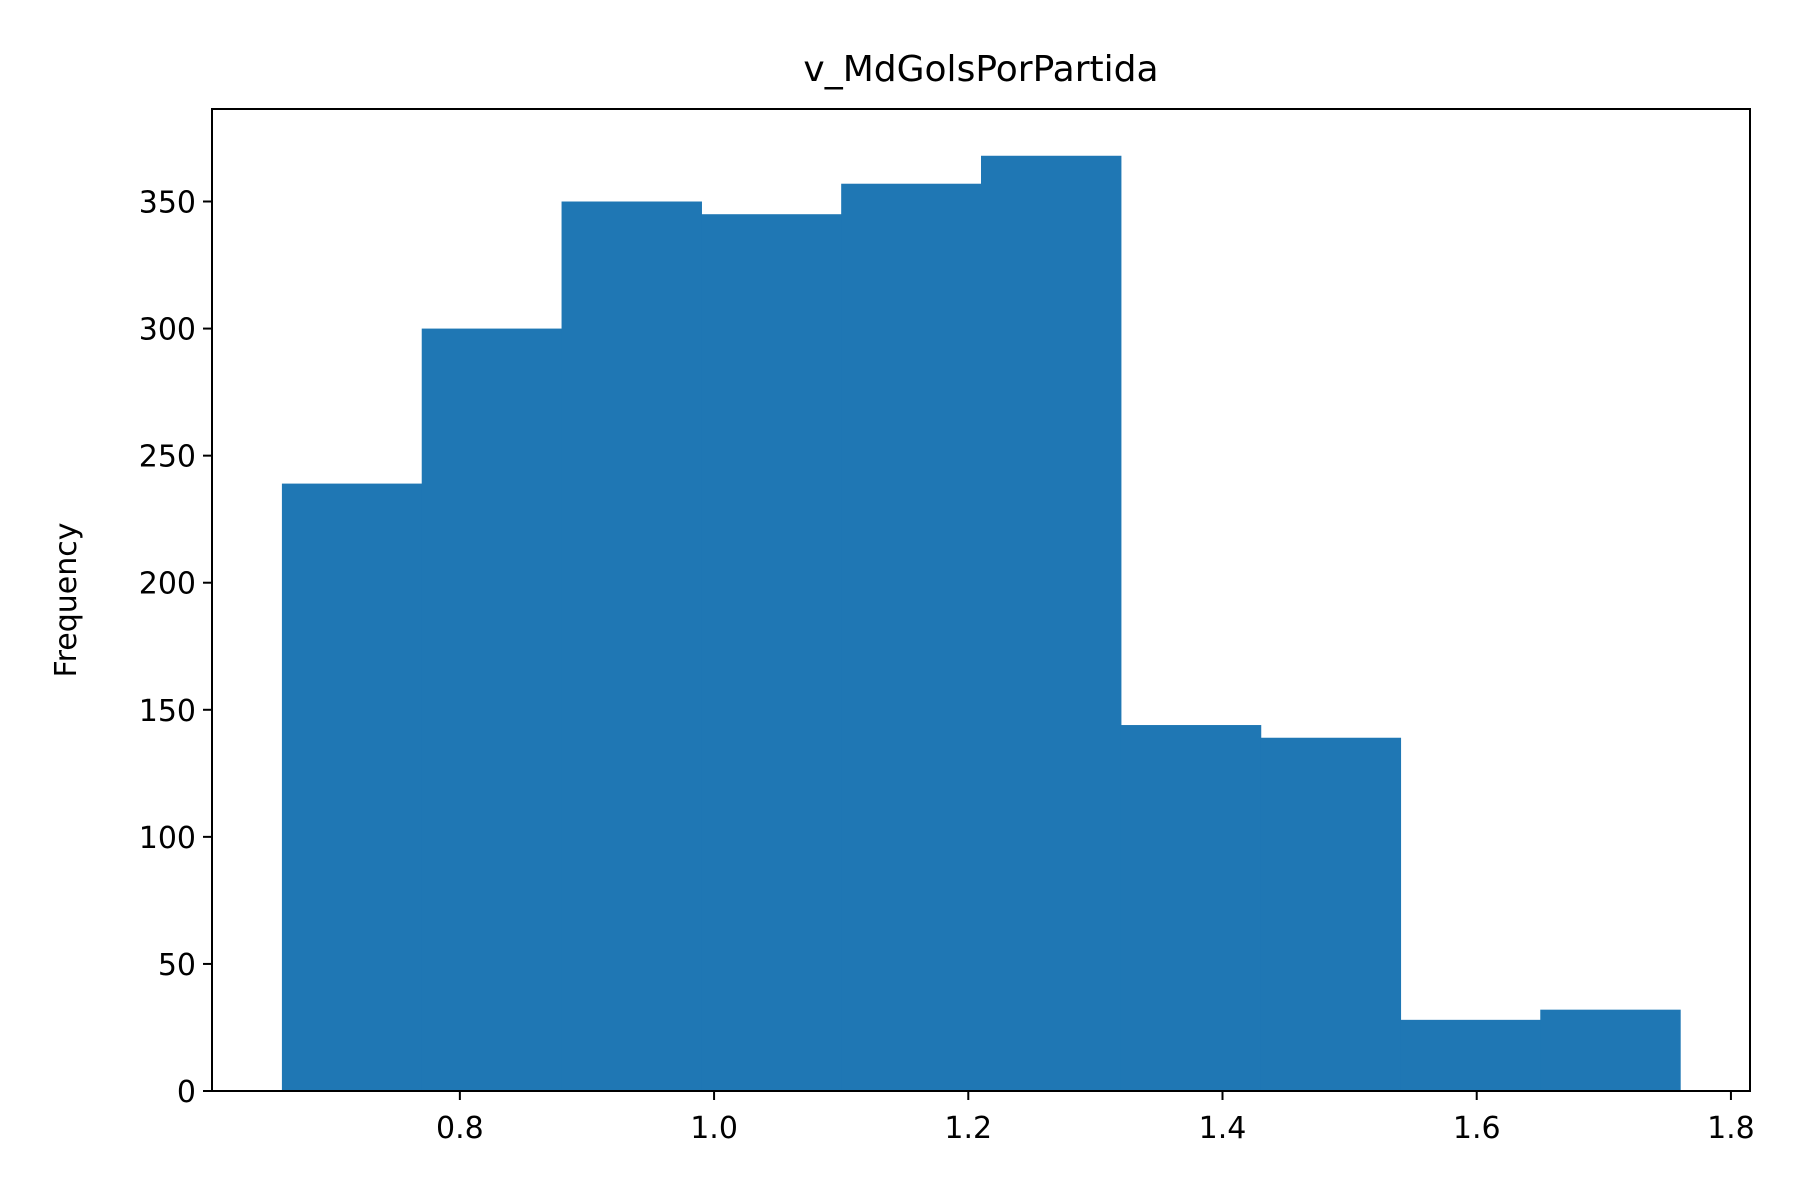 Image resolution: width=1800 pixels, height=1200 pixels. What do you see at coordinates (714, 1128) in the screenshot?
I see `x-tick-label: 1.0` at bounding box center [714, 1128].